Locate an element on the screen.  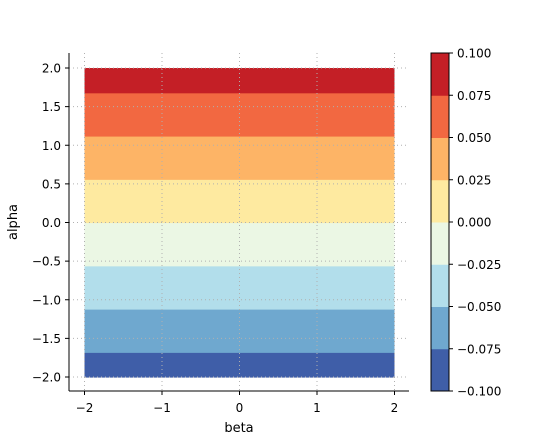
colorbar-tick-label-5: 0.025 is located at coordinates (474, 180).